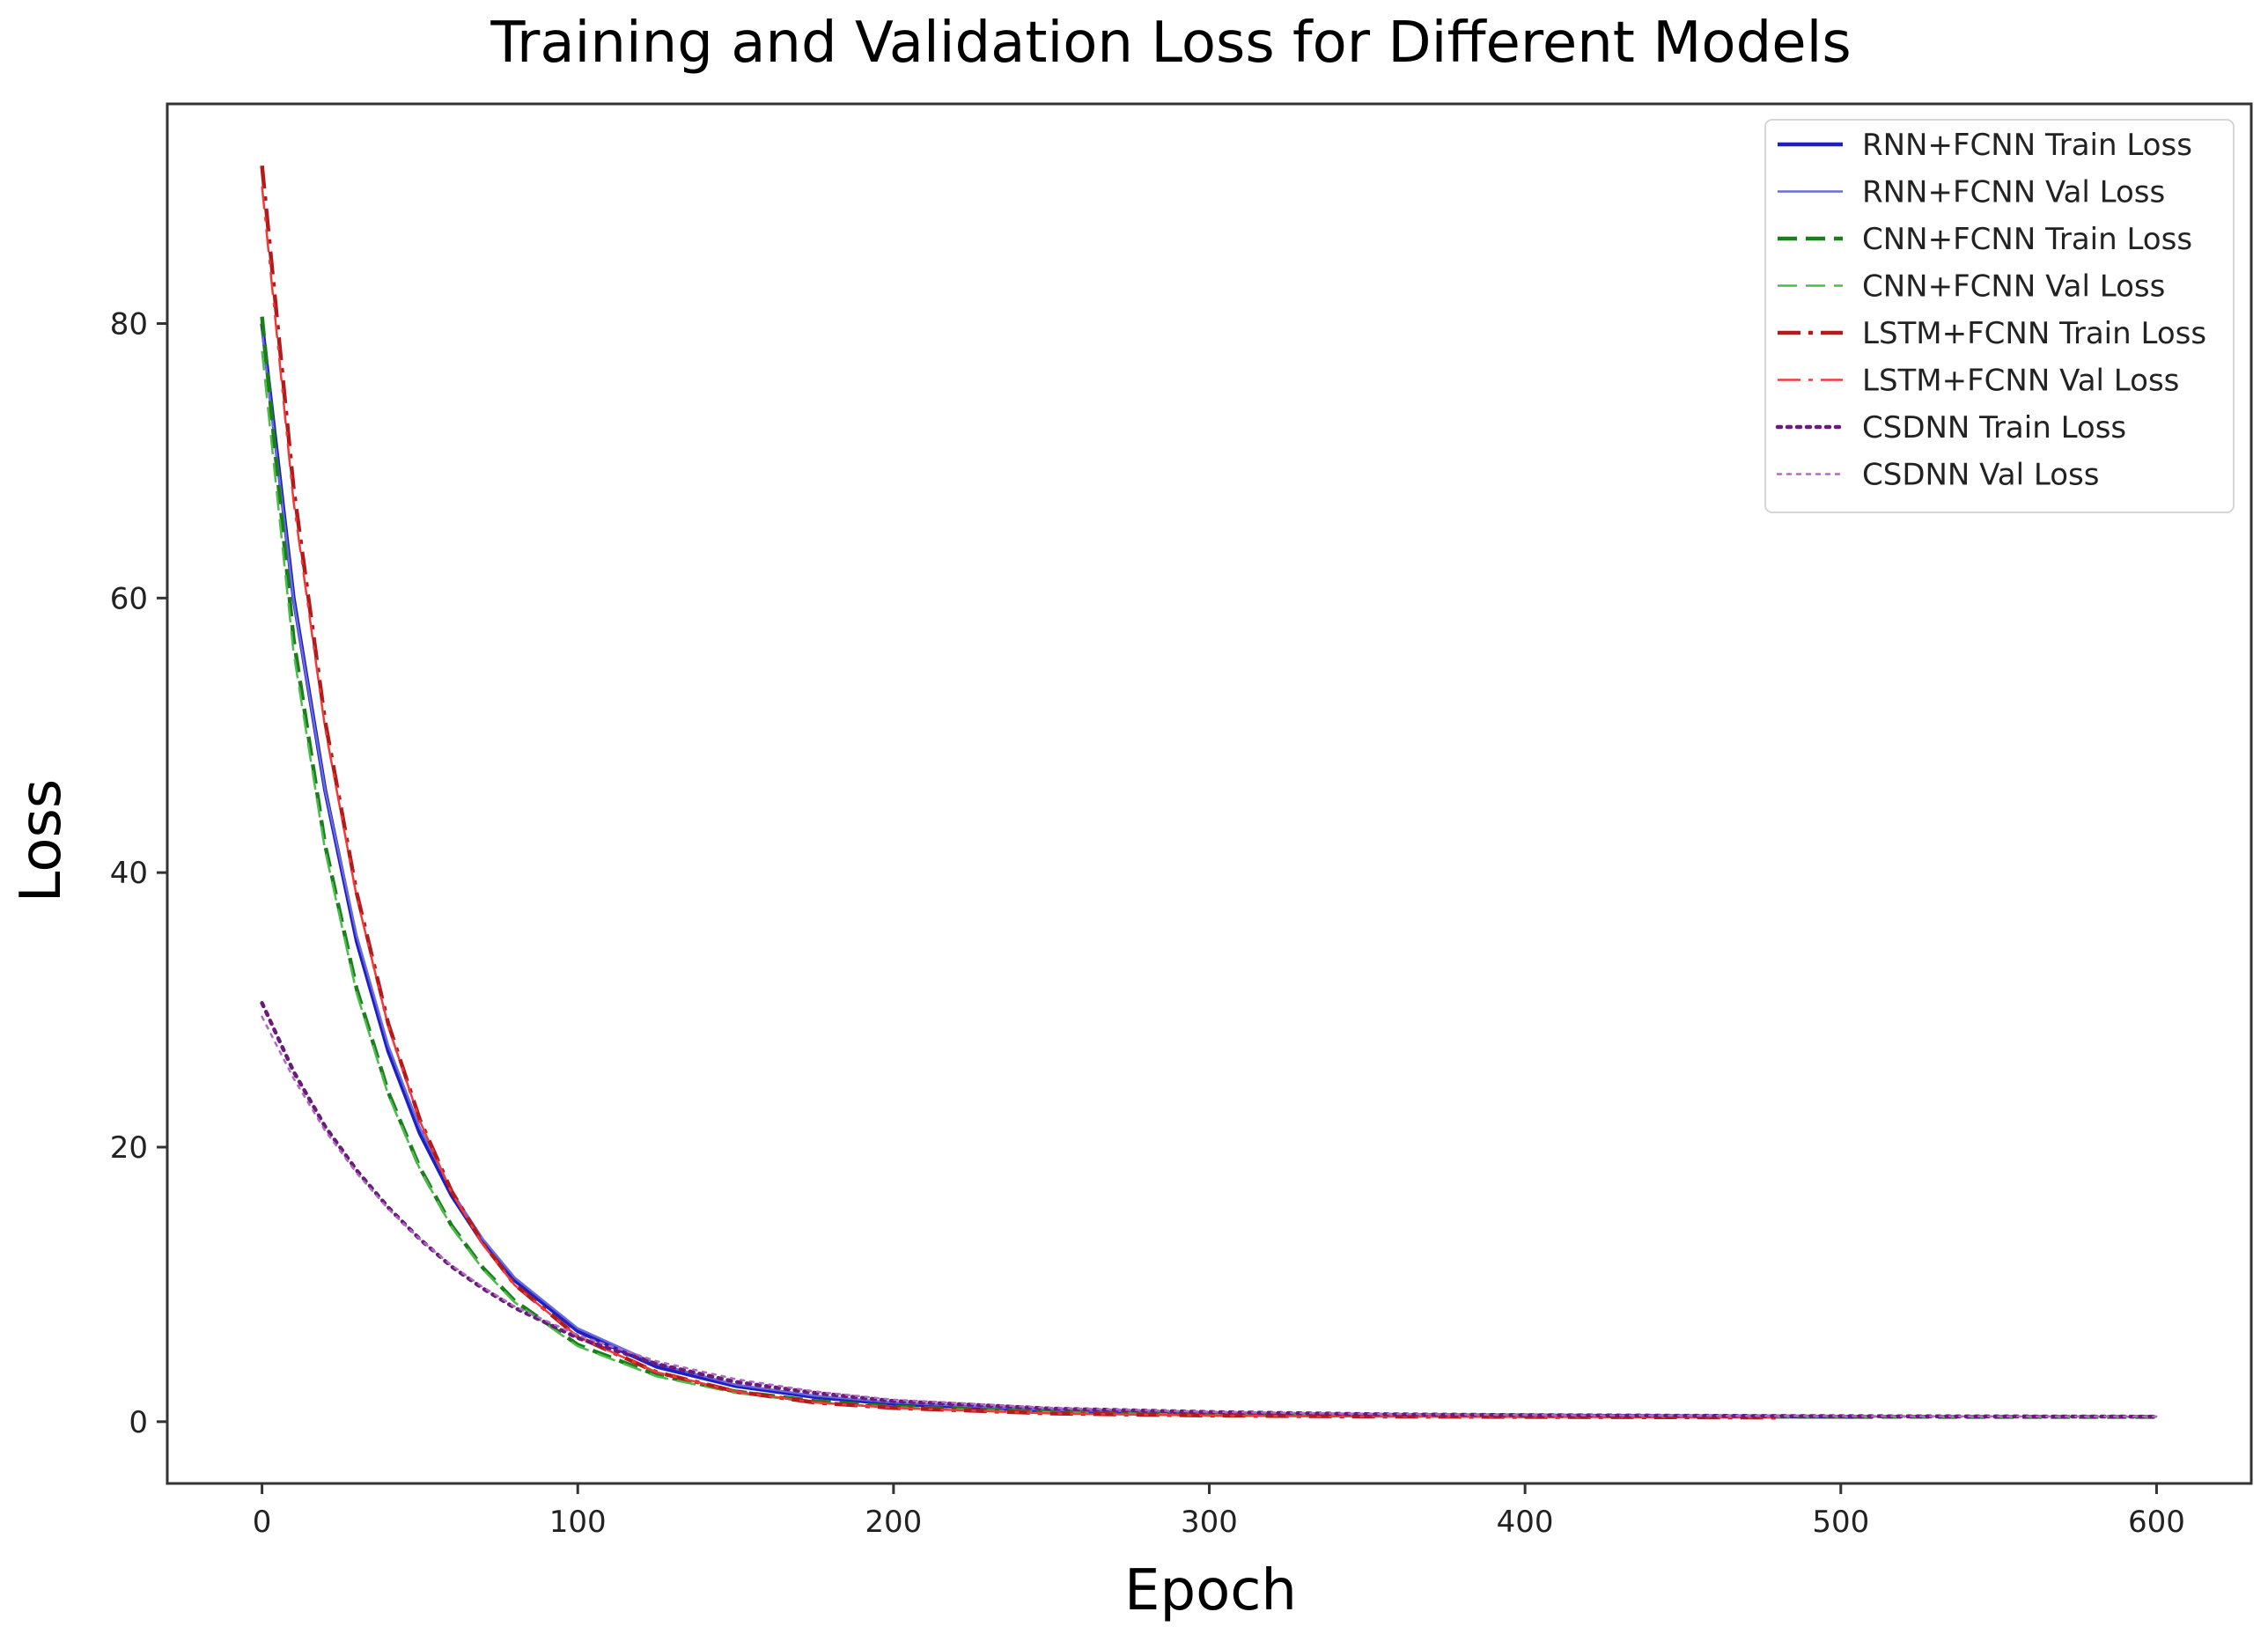 This screenshot has height=1634, width=2268. What do you see at coordinates (893, 1522) in the screenshot?
I see `x-tick-label: 200` at bounding box center [893, 1522].